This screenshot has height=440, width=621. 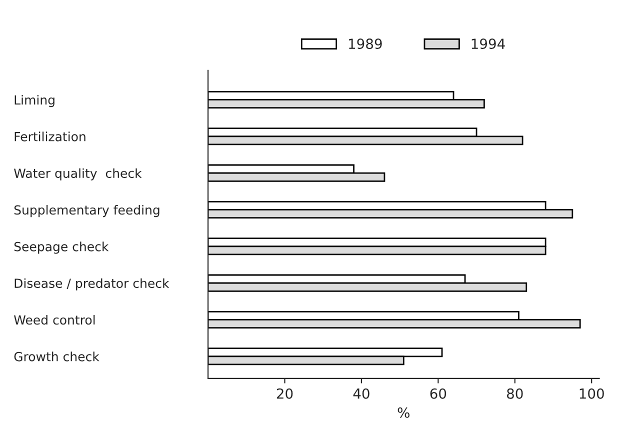 What do you see at coordinates (365, 44) in the screenshot?
I see `legend-label: 1989` at bounding box center [365, 44].